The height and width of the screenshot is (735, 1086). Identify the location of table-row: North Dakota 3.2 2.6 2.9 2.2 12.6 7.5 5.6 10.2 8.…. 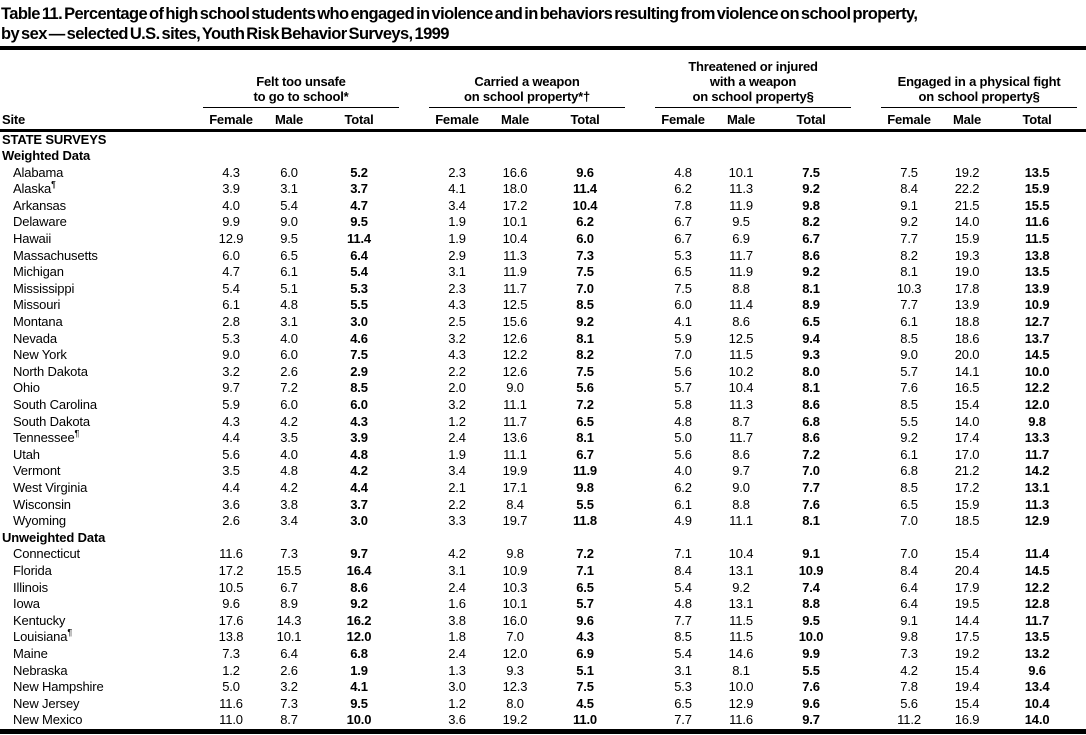
(543, 372).